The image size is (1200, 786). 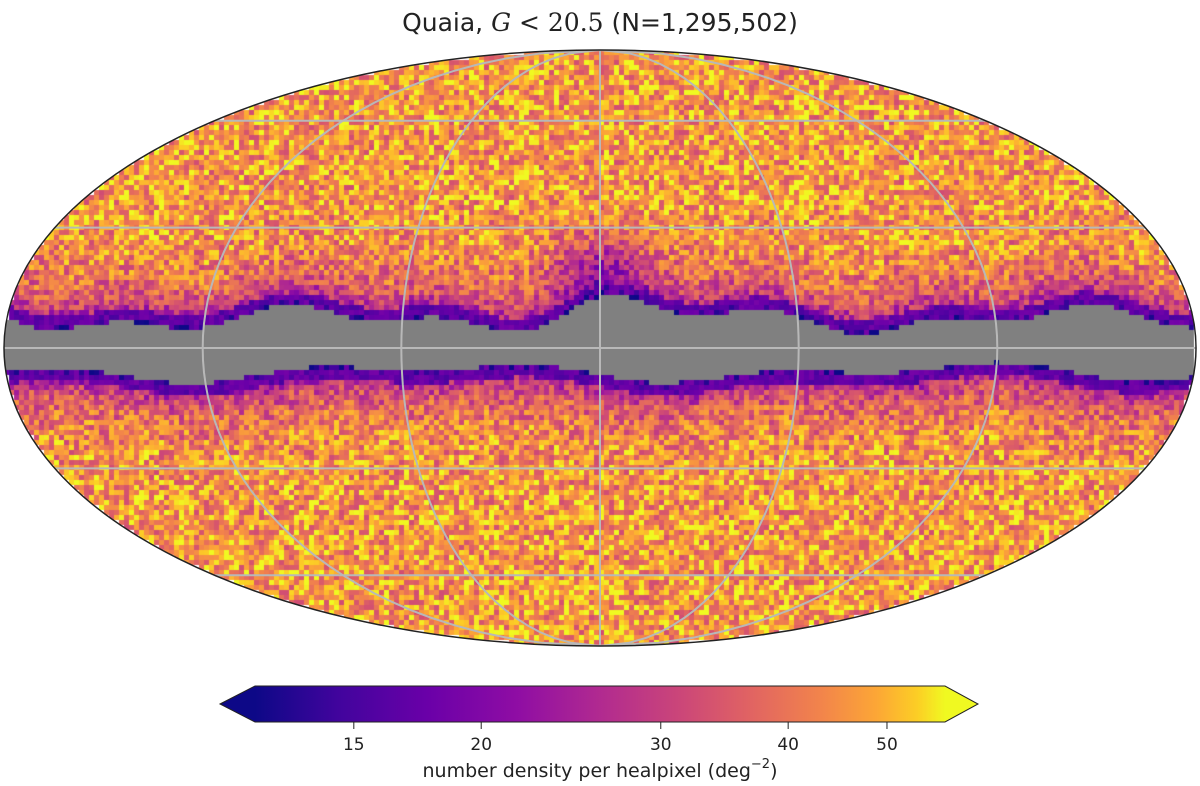 What do you see at coordinates (961, 704) in the screenshot?
I see `colorbar-extend-high` at bounding box center [961, 704].